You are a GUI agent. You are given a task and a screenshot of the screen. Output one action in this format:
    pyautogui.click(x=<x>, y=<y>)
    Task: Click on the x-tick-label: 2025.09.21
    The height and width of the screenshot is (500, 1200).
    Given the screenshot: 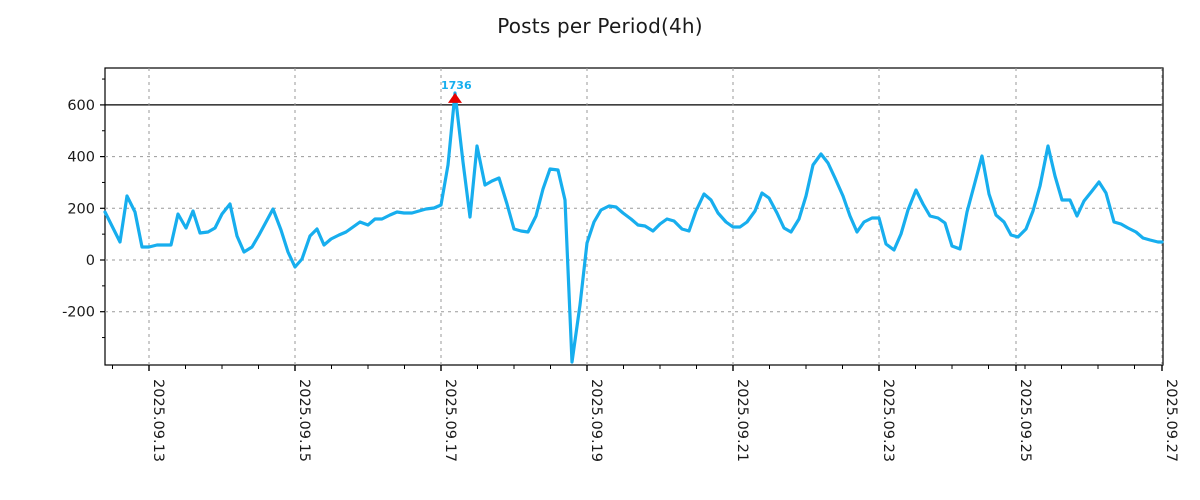 What is the action you would take?
    pyautogui.click(x=742, y=420)
    